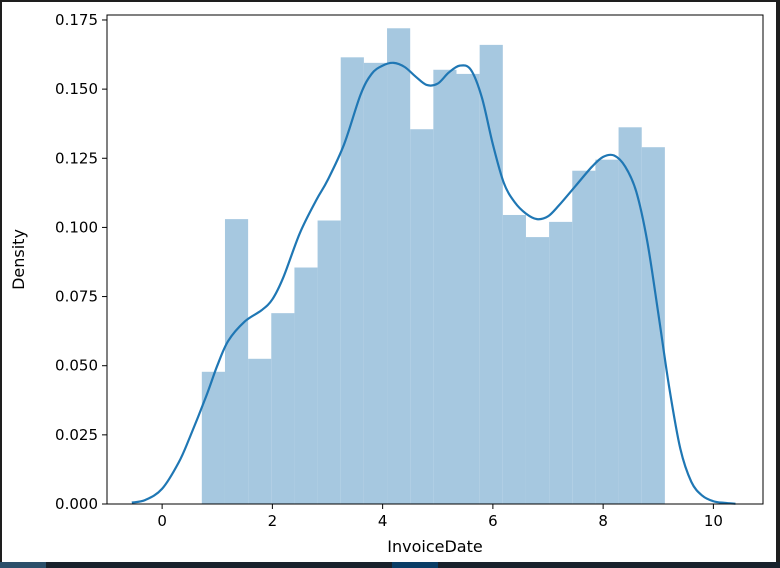 The height and width of the screenshot is (568, 780). What do you see at coordinates (76, 89) in the screenshot?
I see `y-tick-label: 0.150` at bounding box center [76, 89].